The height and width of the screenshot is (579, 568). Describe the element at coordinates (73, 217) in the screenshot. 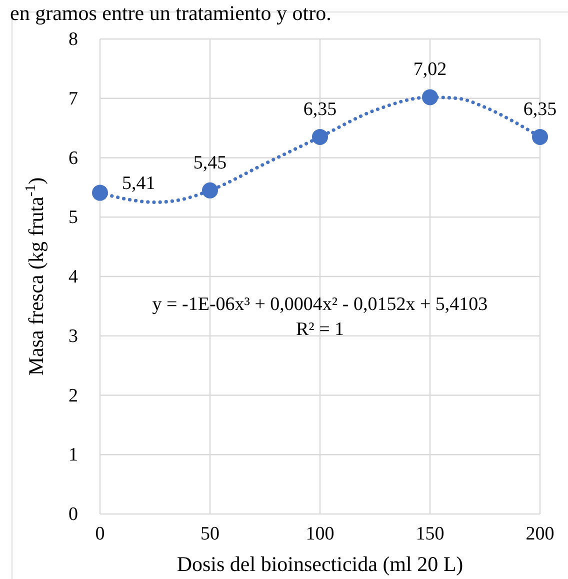

I see `y-tick-label: 5` at that location.